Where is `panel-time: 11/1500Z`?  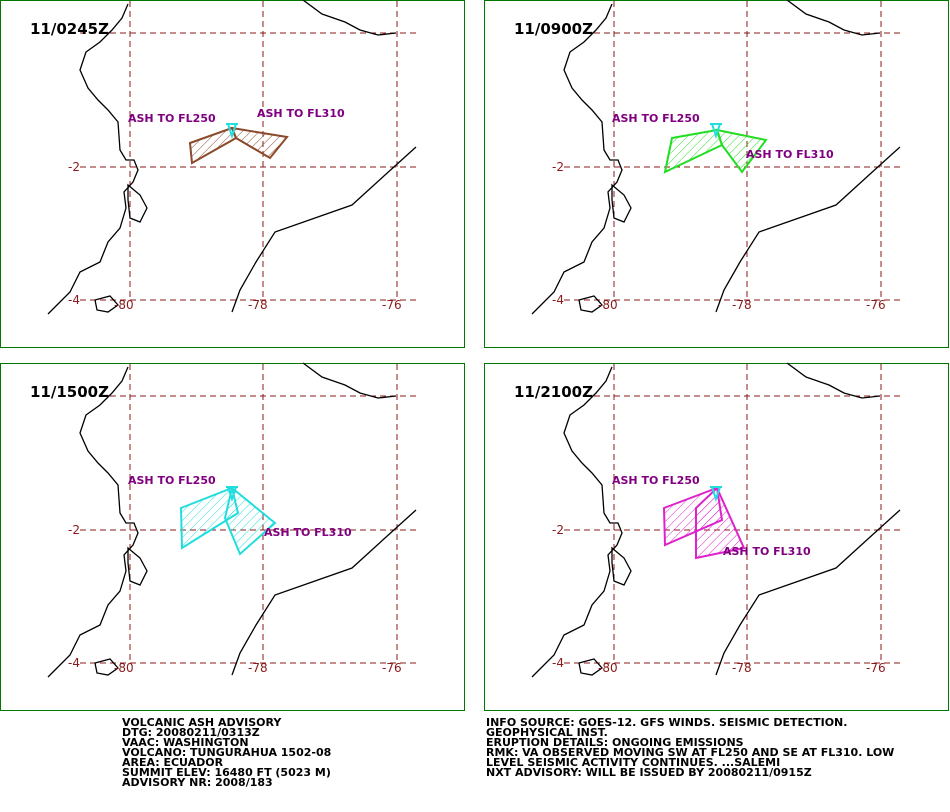 panel-time: 11/1500Z is located at coordinates (69, 392).